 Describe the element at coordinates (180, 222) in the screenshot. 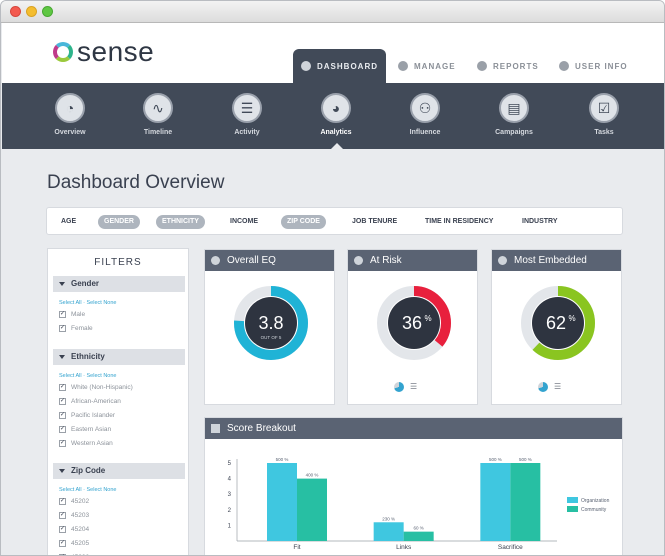

I see `segment-ethnicity: ETHNICITY` at that location.